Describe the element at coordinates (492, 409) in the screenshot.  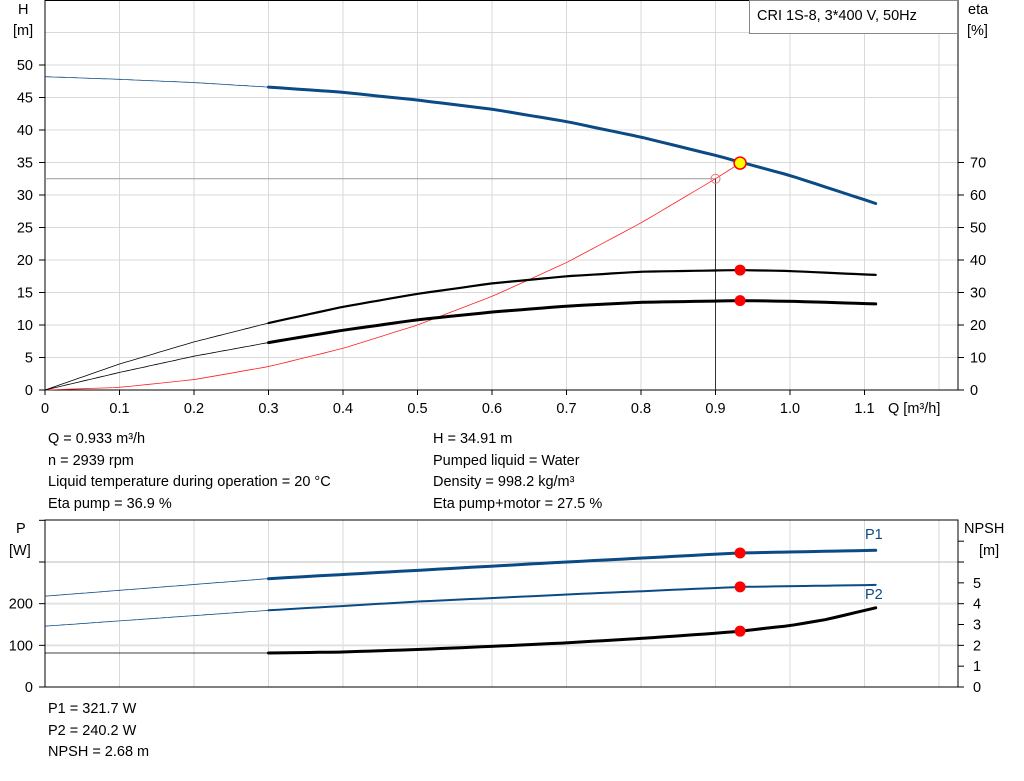
I see `x-tick-label: 0.6` at that location.